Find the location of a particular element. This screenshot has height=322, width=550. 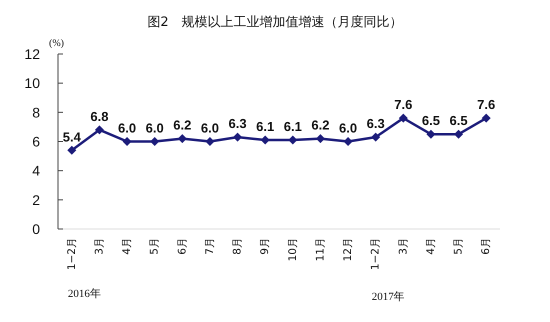

x-tick-label: 12月 is located at coordinates (348, 249).